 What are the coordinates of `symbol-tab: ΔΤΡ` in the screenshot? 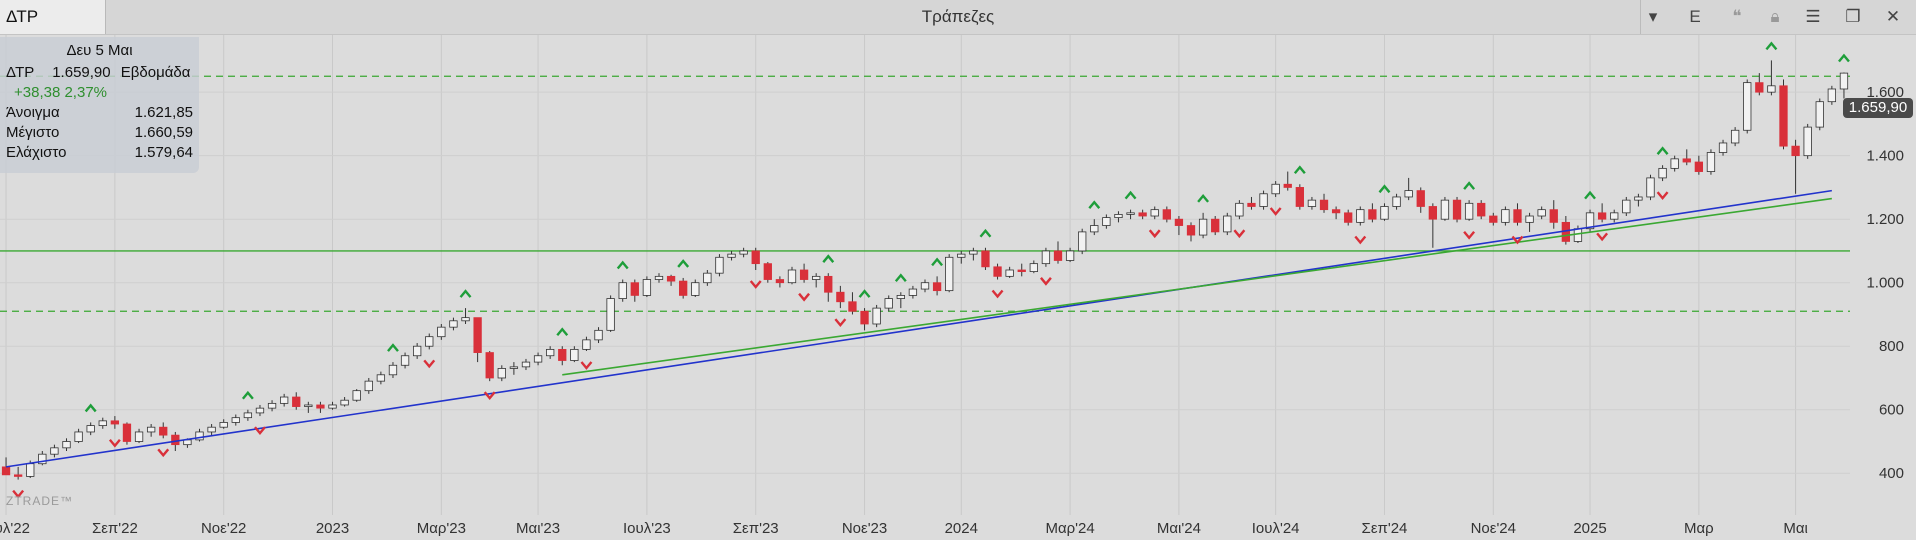 It's located at (53, 17).